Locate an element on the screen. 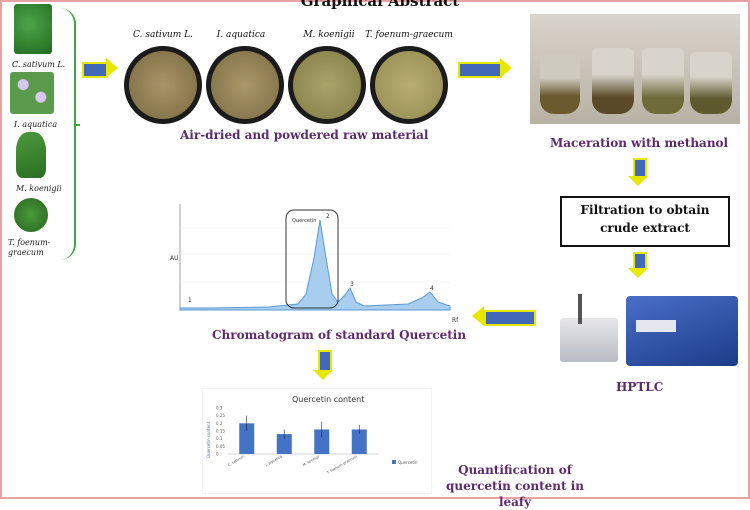  peak-number: 2 is located at coordinates (328, 216).